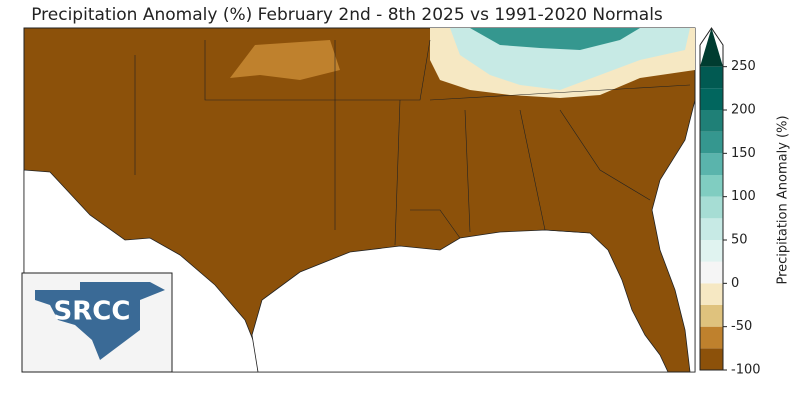  Describe the element at coordinates (673, 236) in the screenshot. I see `atlantic` at that location.